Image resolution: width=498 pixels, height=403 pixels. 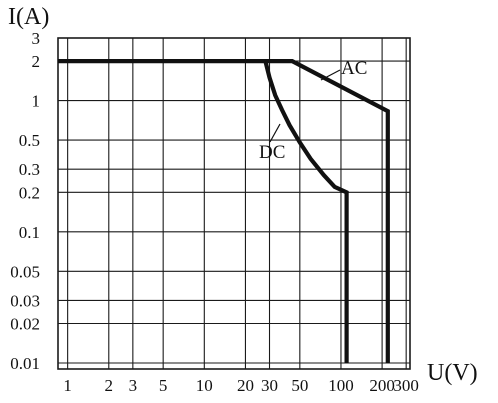 I want to click on x-tick-label: 3, so click(x=133, y=385).